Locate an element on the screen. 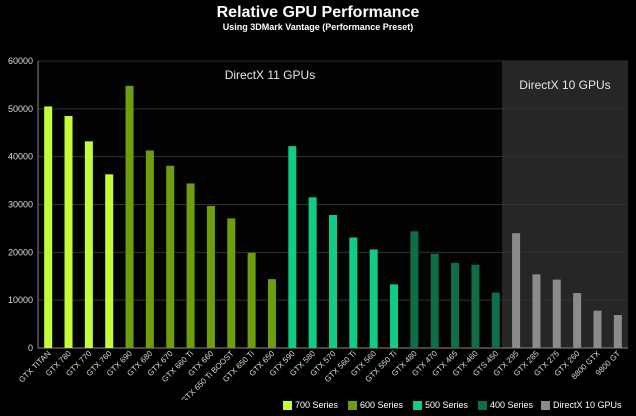 This screenshot has height=416, width=636. legend-item: DirectX 10 GPUs is located at coordinates (581, 405).